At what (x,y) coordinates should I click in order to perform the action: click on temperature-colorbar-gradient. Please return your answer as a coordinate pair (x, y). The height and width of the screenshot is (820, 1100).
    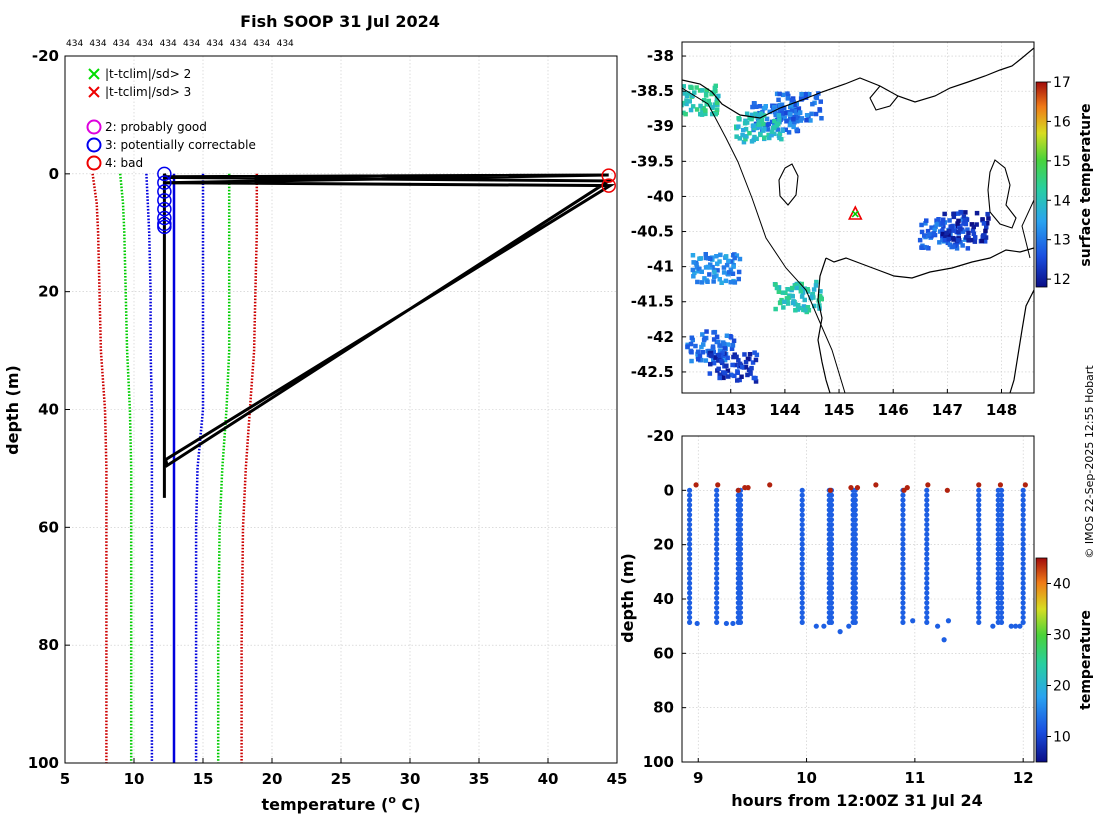
    Looking at the image, I should click on (1041, 660).